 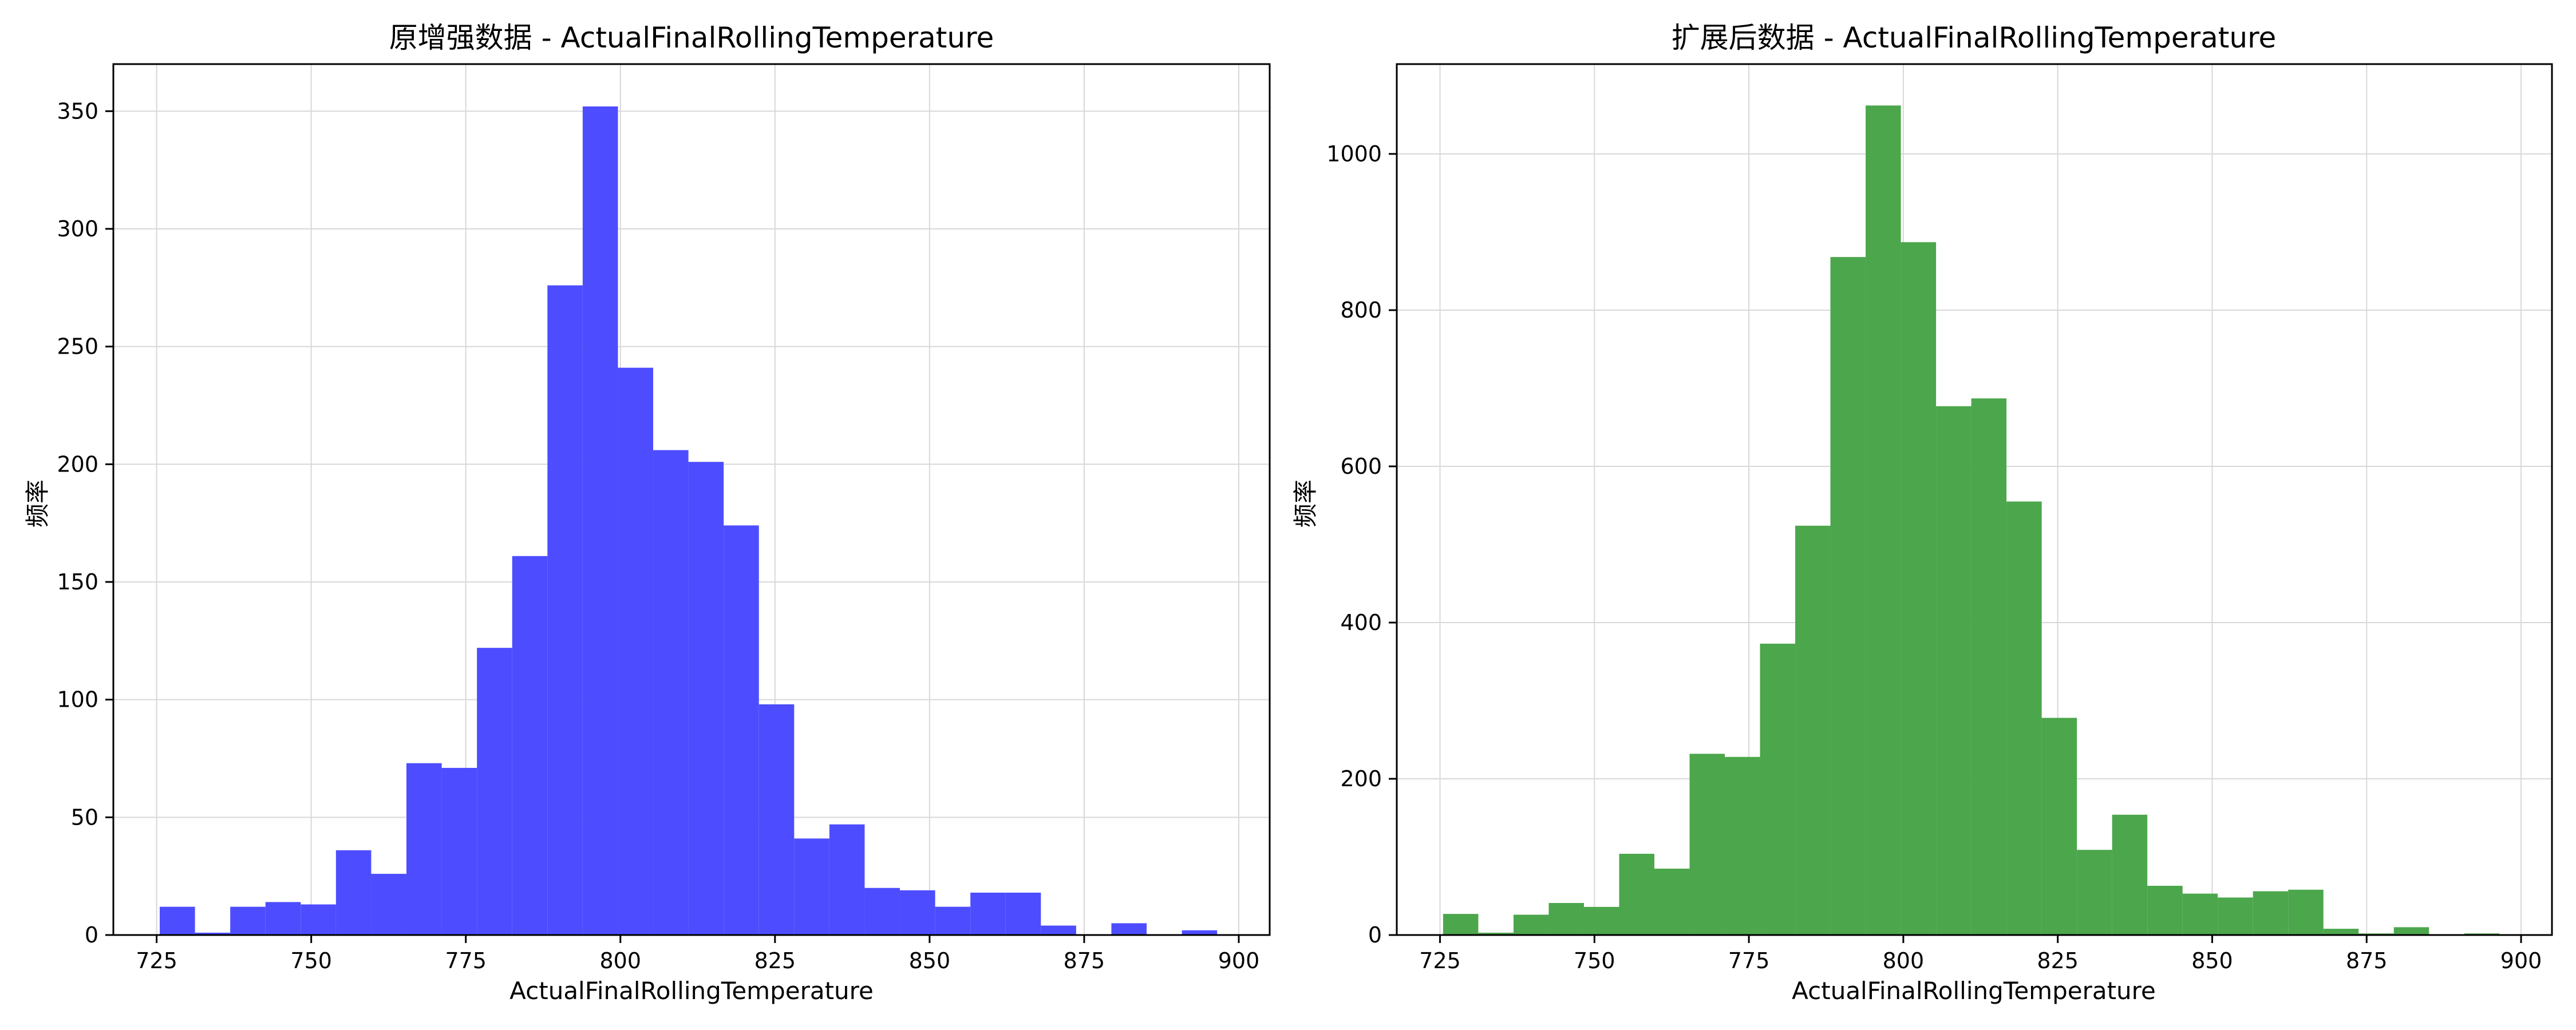 I want to click on y-tick-label: 100, so click(x=77, y=699).